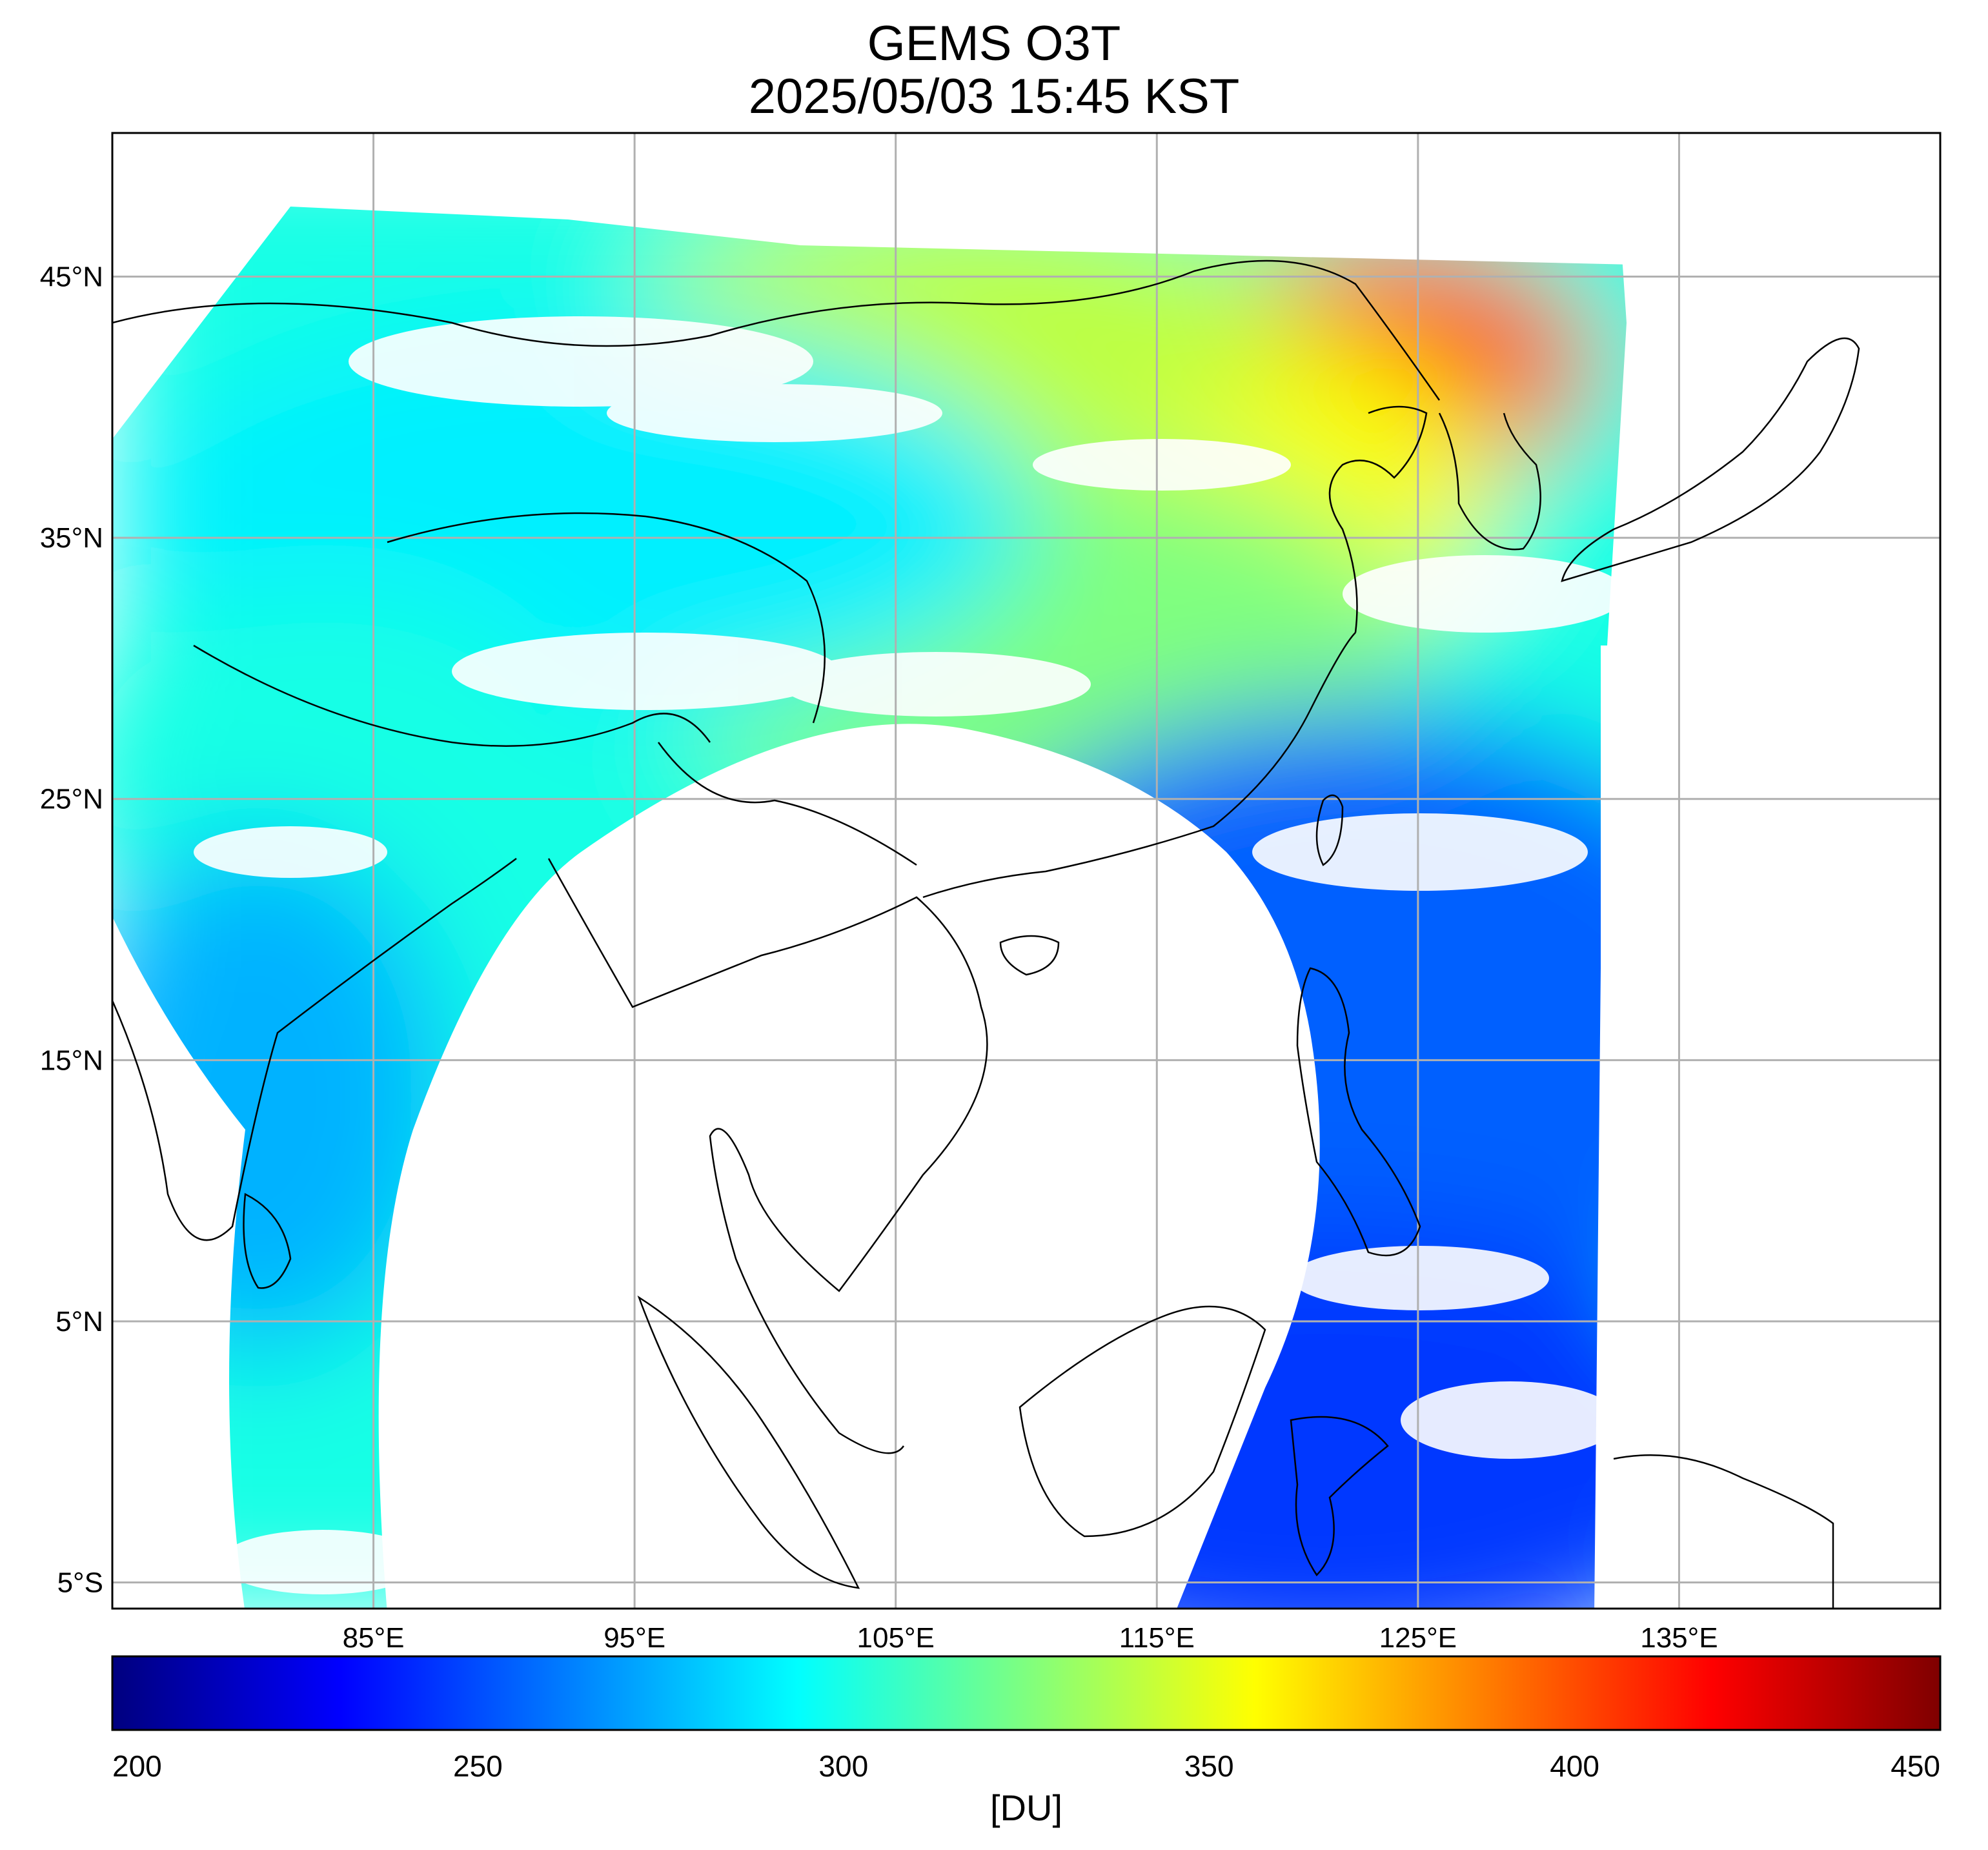 Image resolution: width=1988 pixels, height=1850 pixels. What do you see at coordinates (1030, 1638) in the screenshot?
I see `longitude-labels: 85°E 95°E 105°E 115°E 125°E 135°E` at bounding box center [1030, 1638].